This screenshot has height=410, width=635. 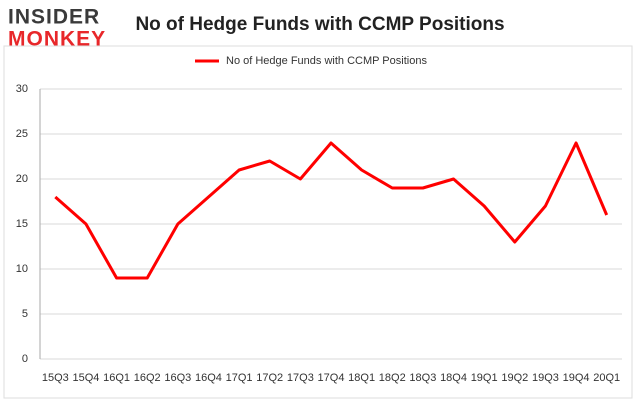 I want to click on x-tick-label: 16Q4, so click(x=208, y=378).